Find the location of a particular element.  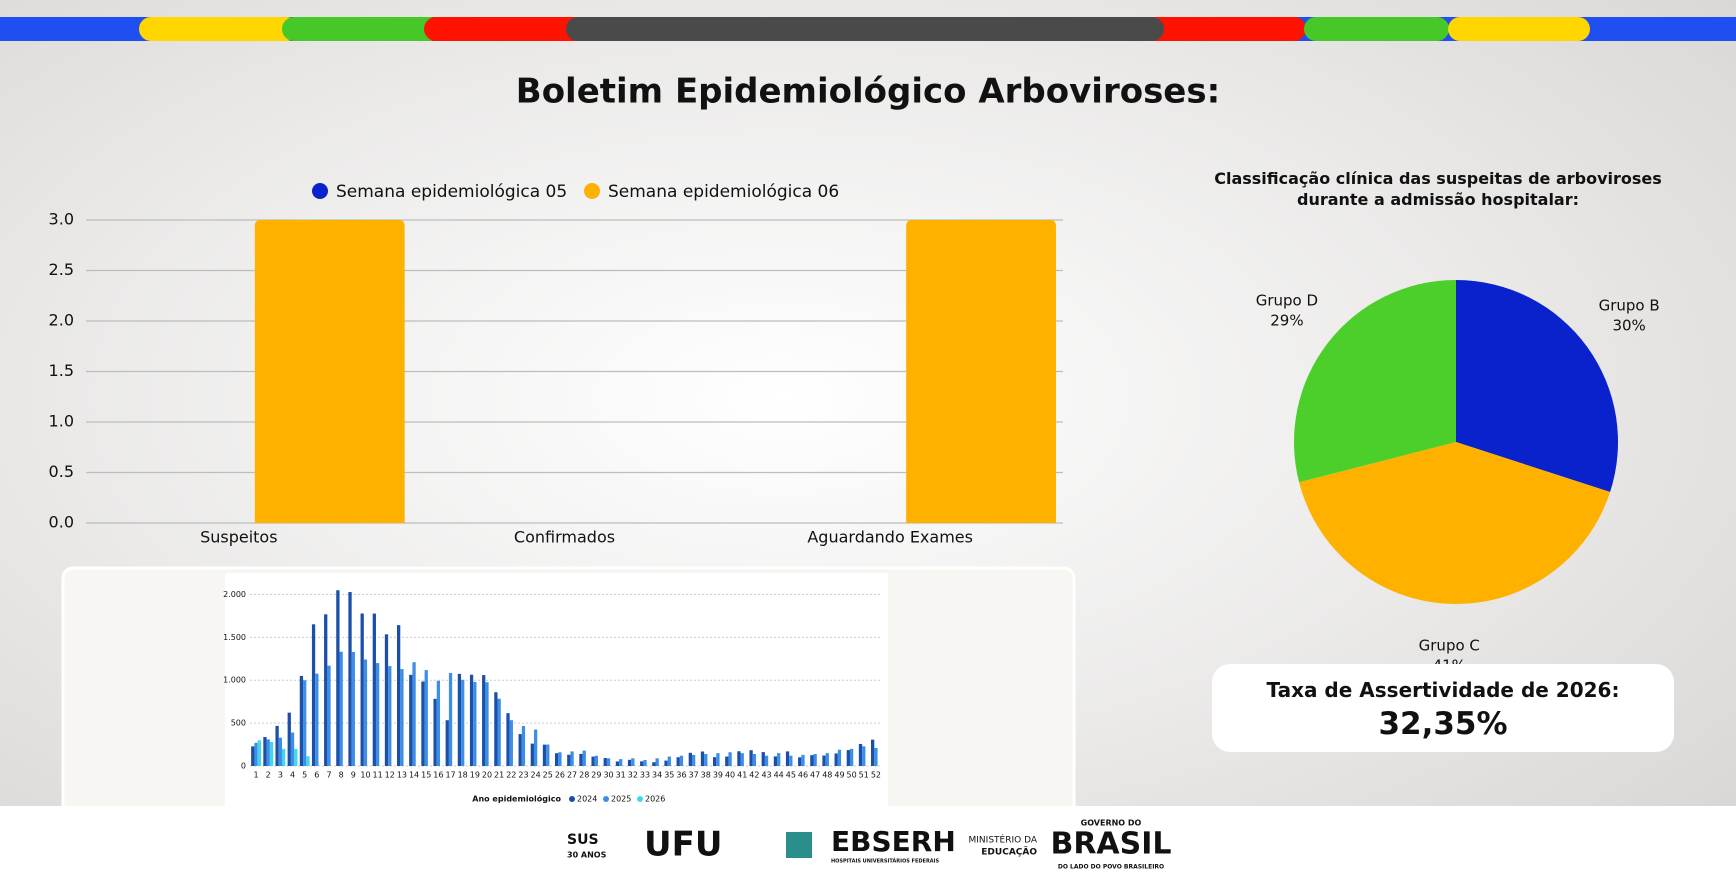

mini-x-tick-label: 21 is located at coordinates (499, 775).